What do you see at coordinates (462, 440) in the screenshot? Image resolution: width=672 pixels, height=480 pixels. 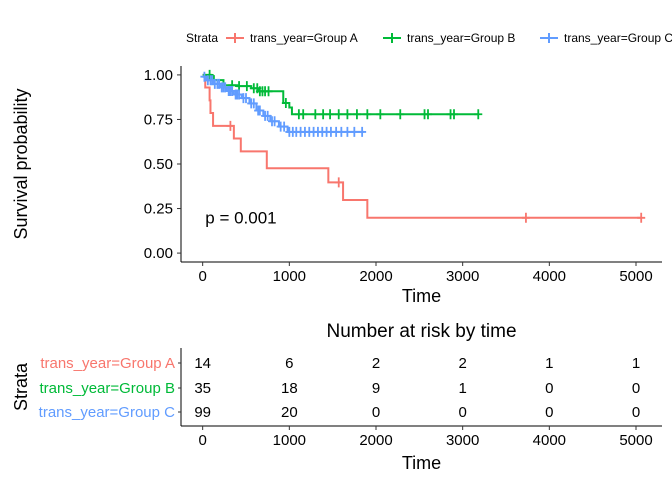 I see `risk-x-tick-label: 3000` at bounding box center [462, 440].